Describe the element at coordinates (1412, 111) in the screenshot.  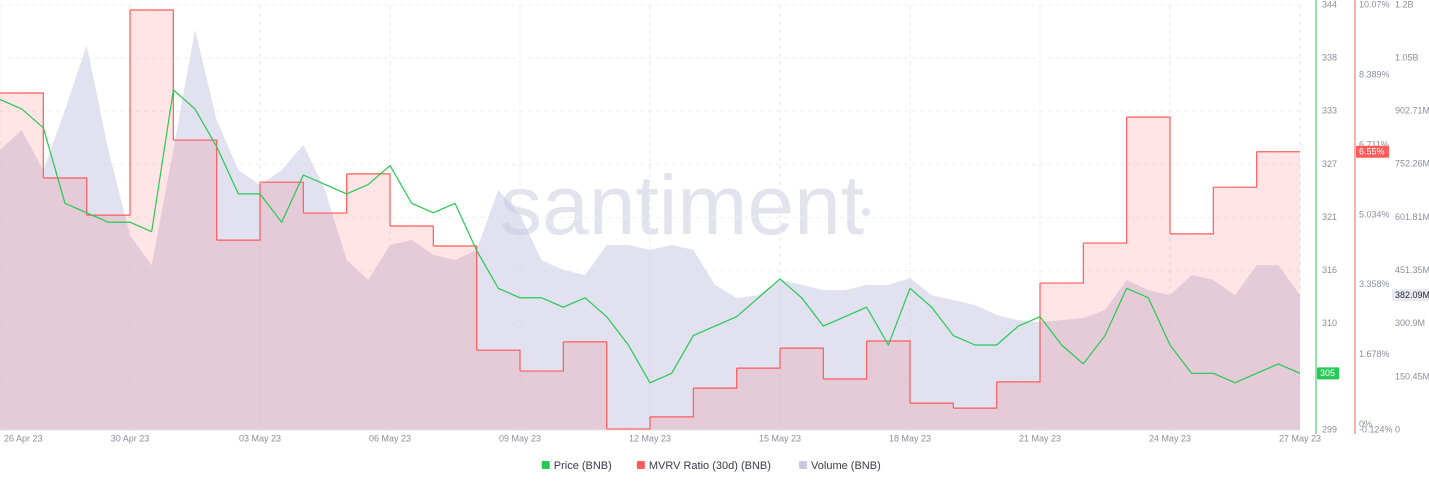
I see `y-tick-label: 902.71M` at that location.